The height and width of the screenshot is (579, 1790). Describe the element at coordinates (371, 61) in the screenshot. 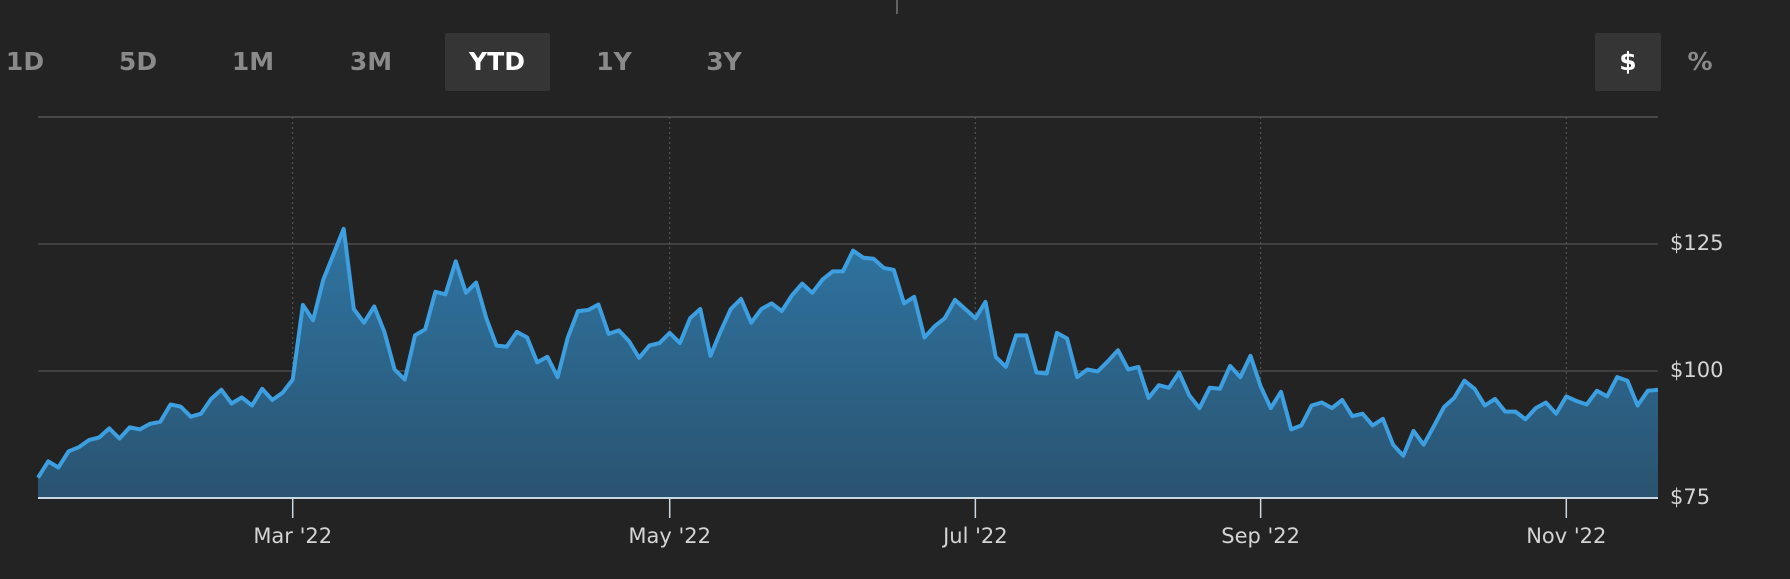

I see `range-button: 3M` at that location.